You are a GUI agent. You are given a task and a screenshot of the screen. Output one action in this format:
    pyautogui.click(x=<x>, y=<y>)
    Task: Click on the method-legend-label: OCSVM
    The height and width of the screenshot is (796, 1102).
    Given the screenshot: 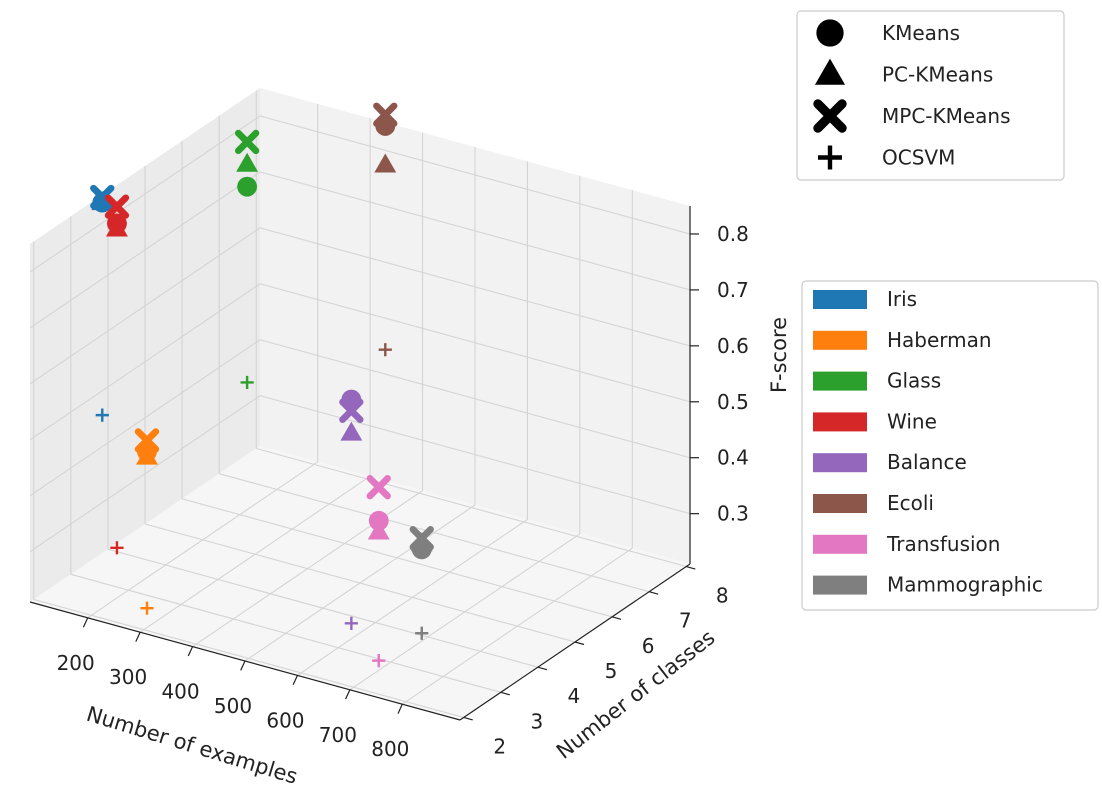 What is the action you would take?
    pyautogui.click(x=918, y=158)
    